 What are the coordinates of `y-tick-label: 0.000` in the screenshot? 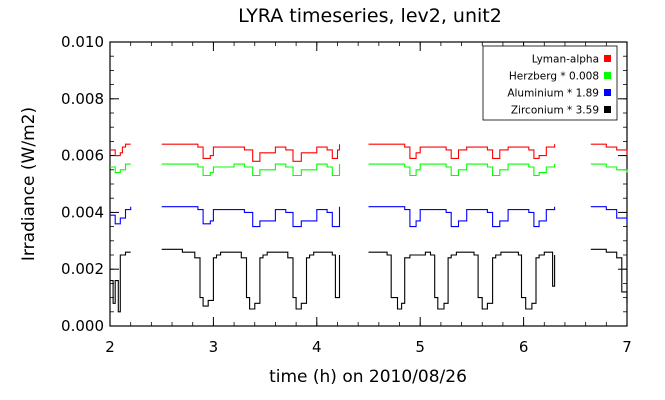 It's located at (82, 326).